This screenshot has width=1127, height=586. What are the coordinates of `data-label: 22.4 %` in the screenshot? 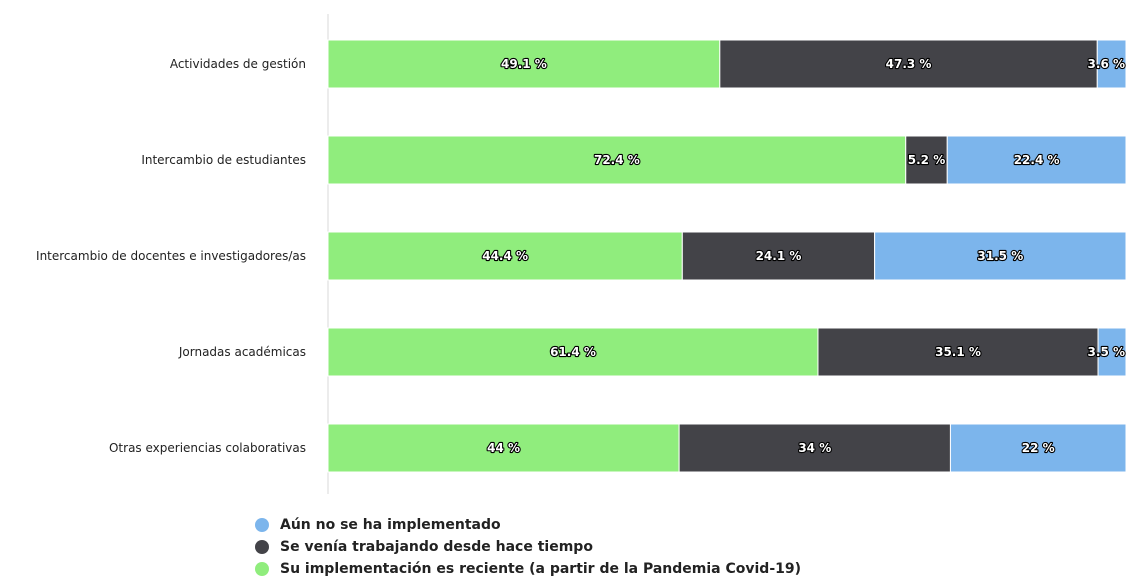 It's located at (1037, 160).